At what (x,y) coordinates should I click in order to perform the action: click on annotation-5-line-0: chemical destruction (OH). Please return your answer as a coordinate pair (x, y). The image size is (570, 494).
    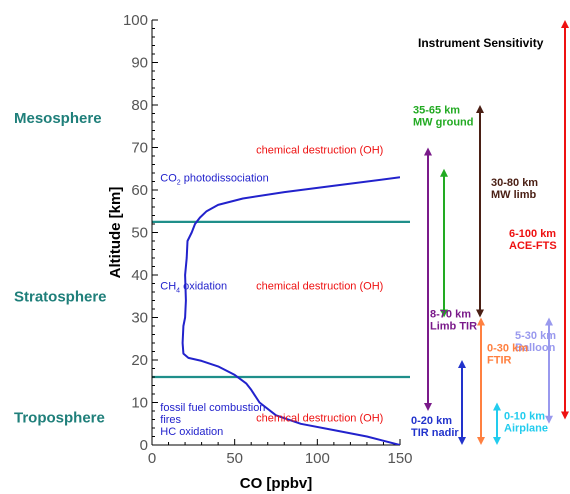
    Looking at the image, I should click on (319, 418).